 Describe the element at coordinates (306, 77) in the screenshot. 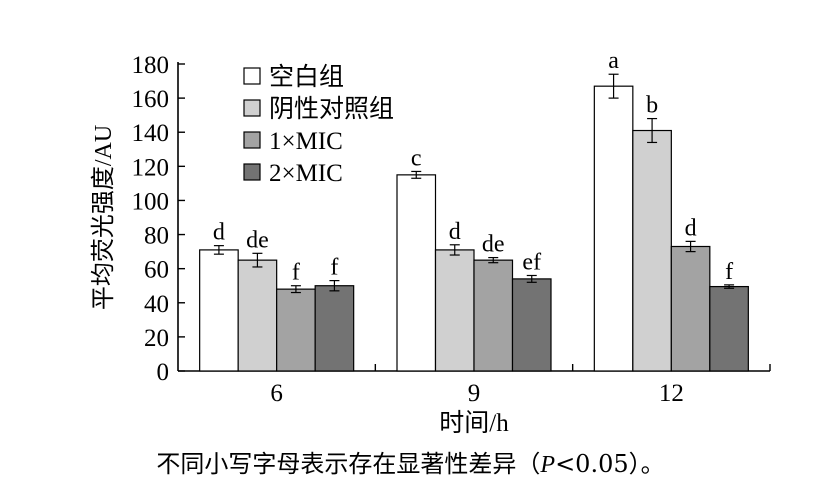

I see `legend-label: 空白组` at that location.